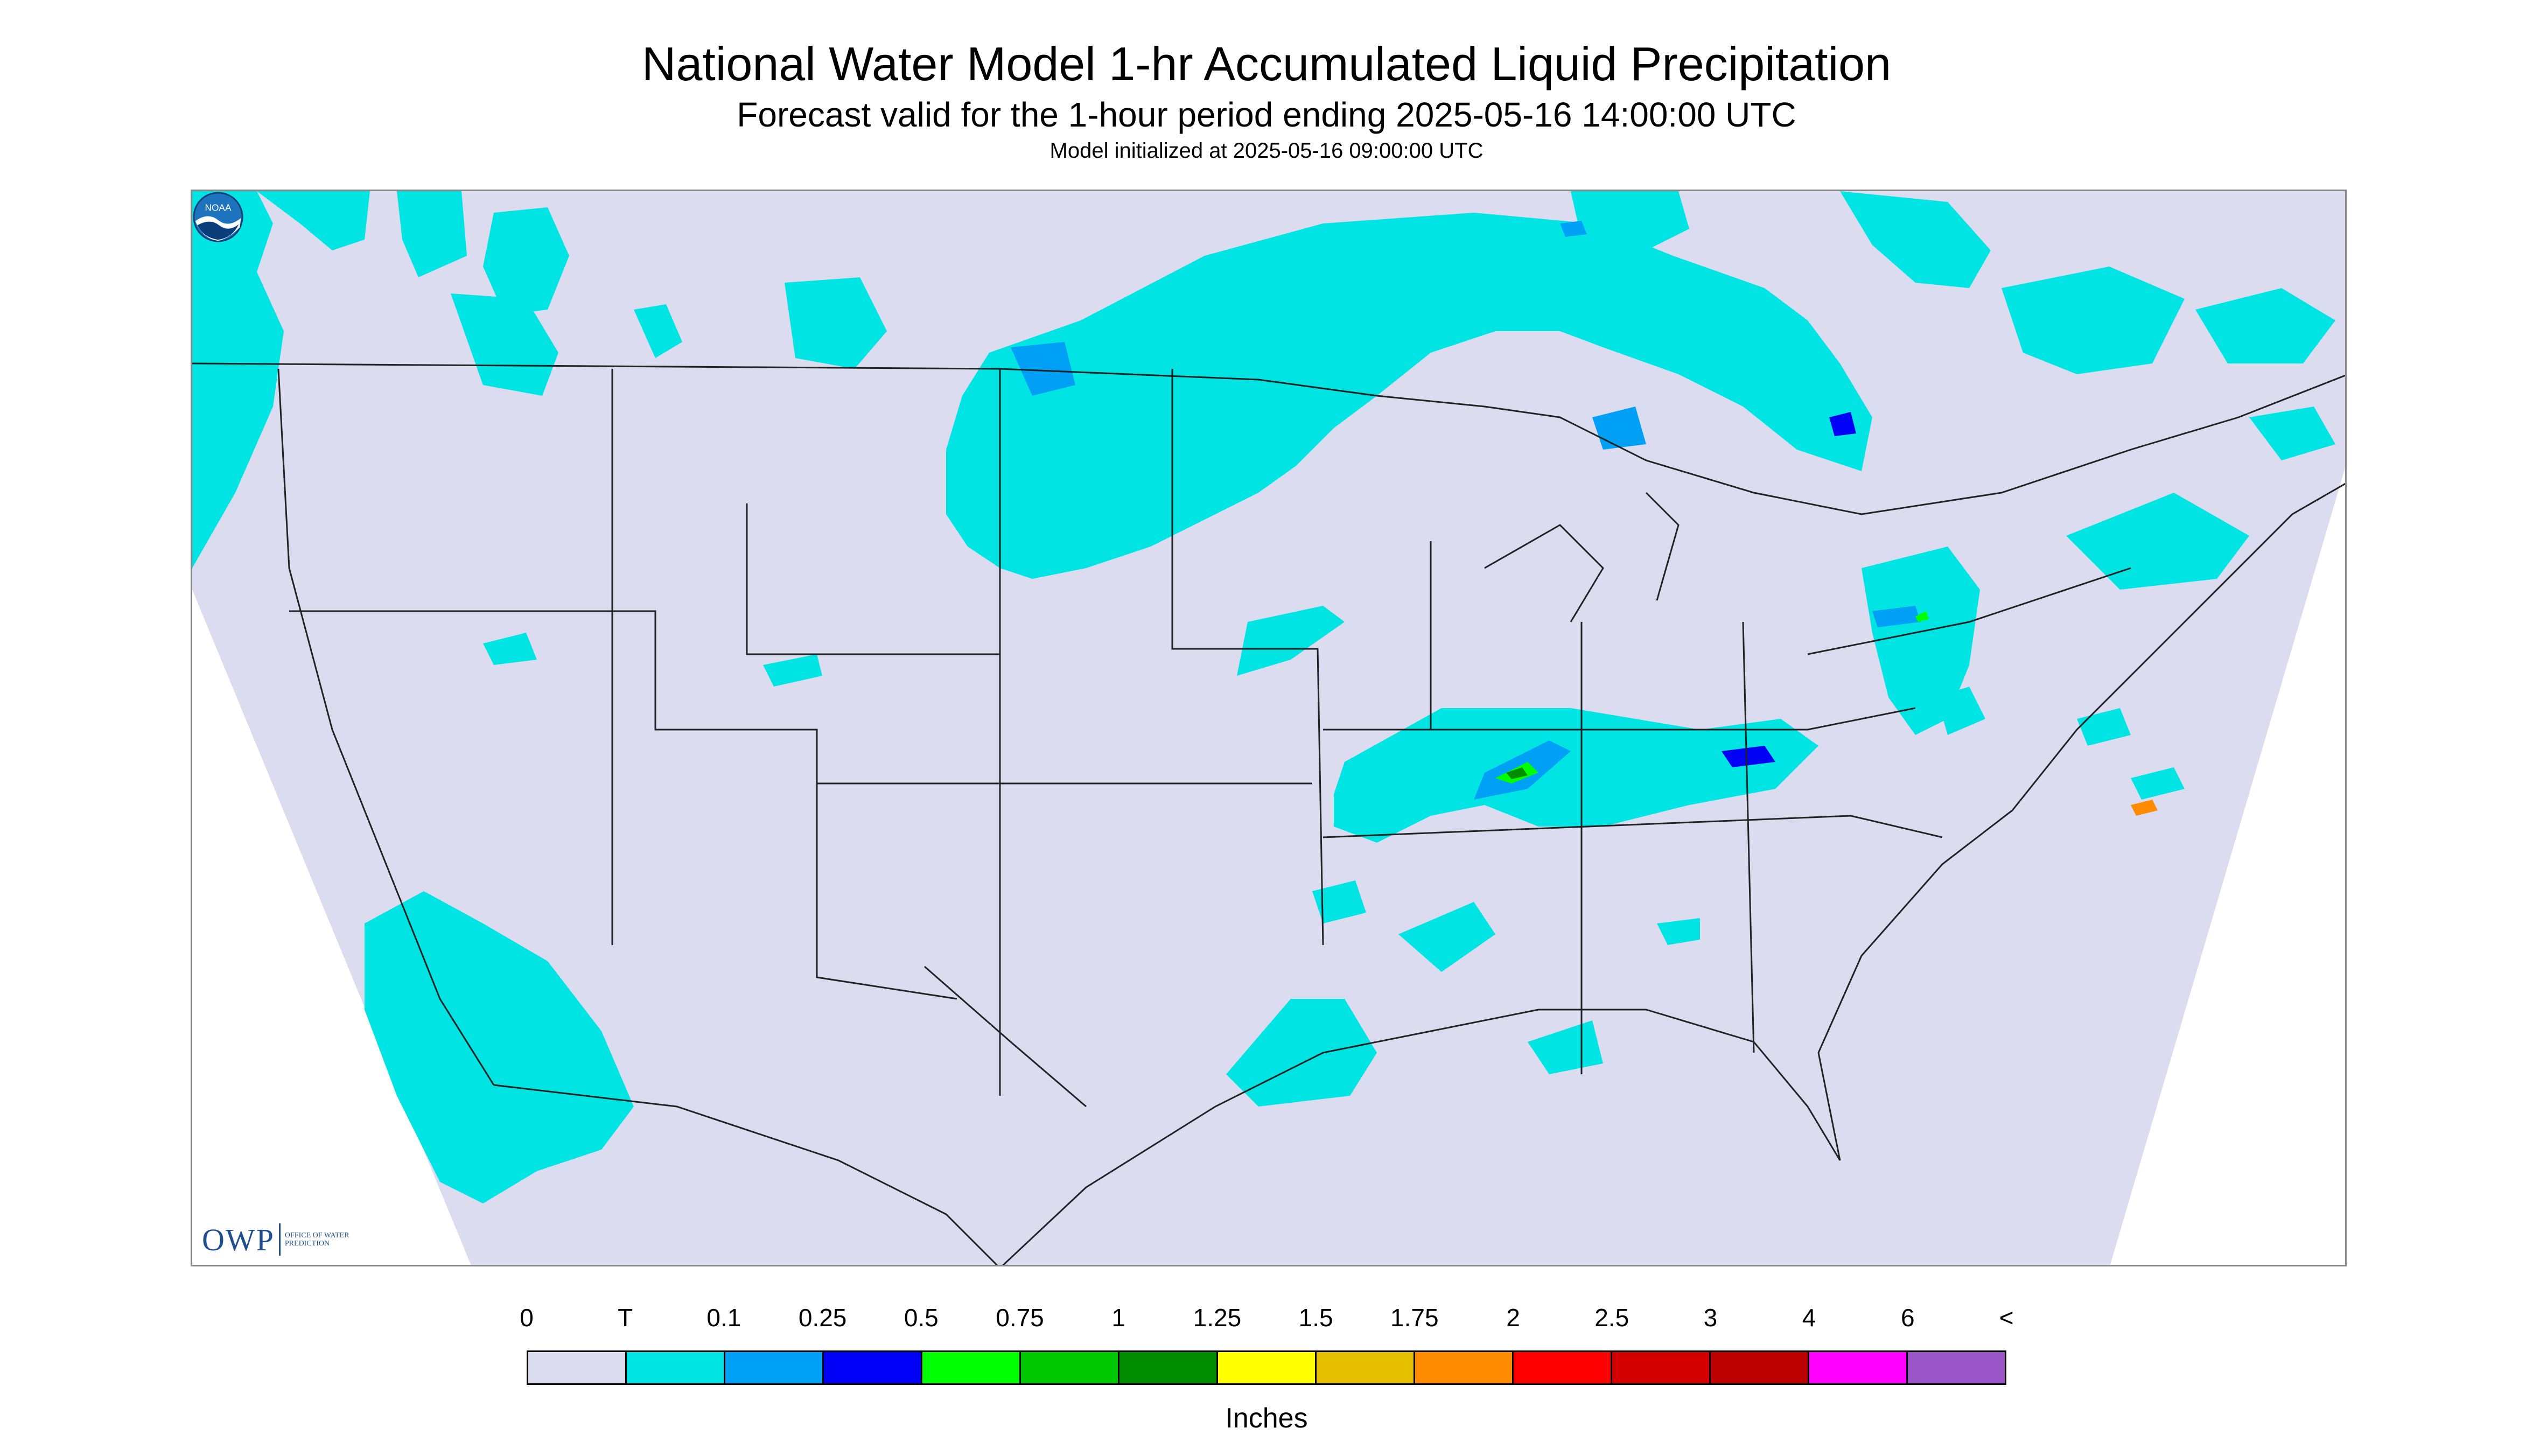 This screenshot has height=1456, width=2533. I want to click on legend-swatches, so click(1266, 1367).